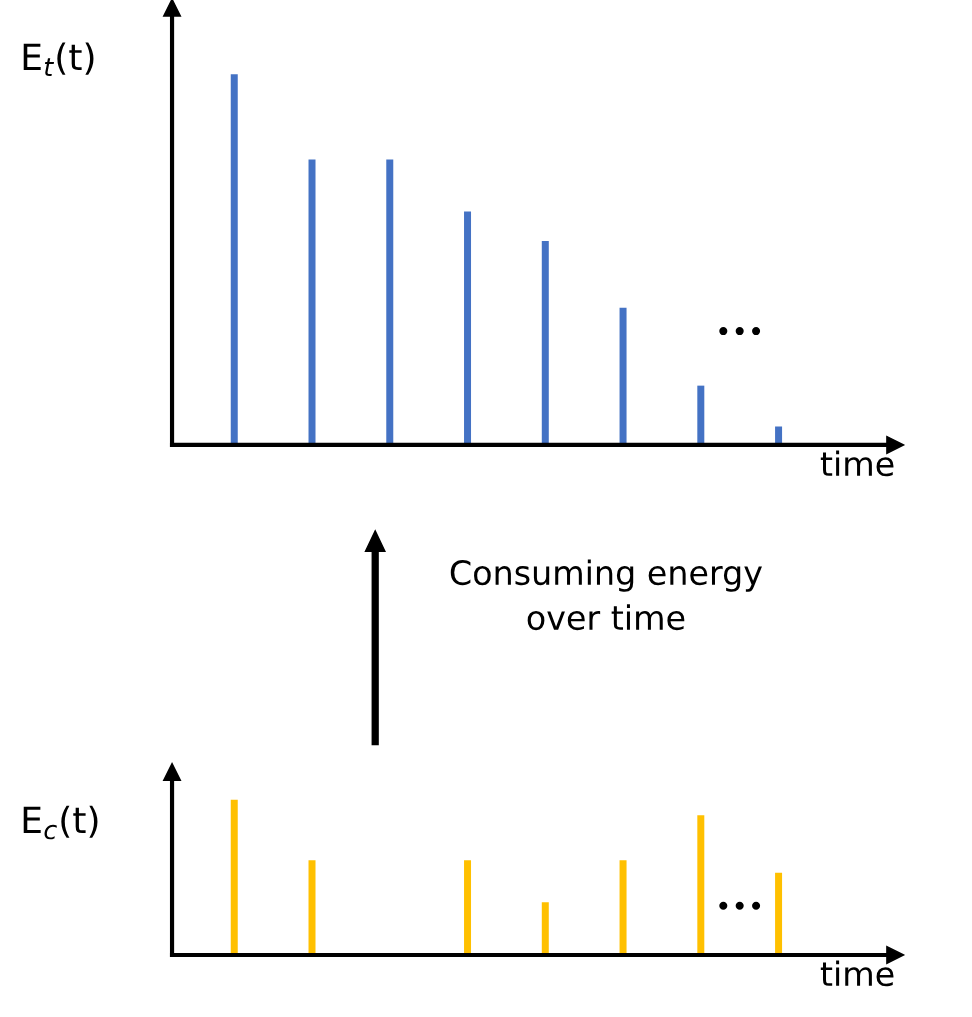 This screenshot has height=1017, width=972. I want to click on y-axis-title: E$_{t}$(t), so click(58, 59).